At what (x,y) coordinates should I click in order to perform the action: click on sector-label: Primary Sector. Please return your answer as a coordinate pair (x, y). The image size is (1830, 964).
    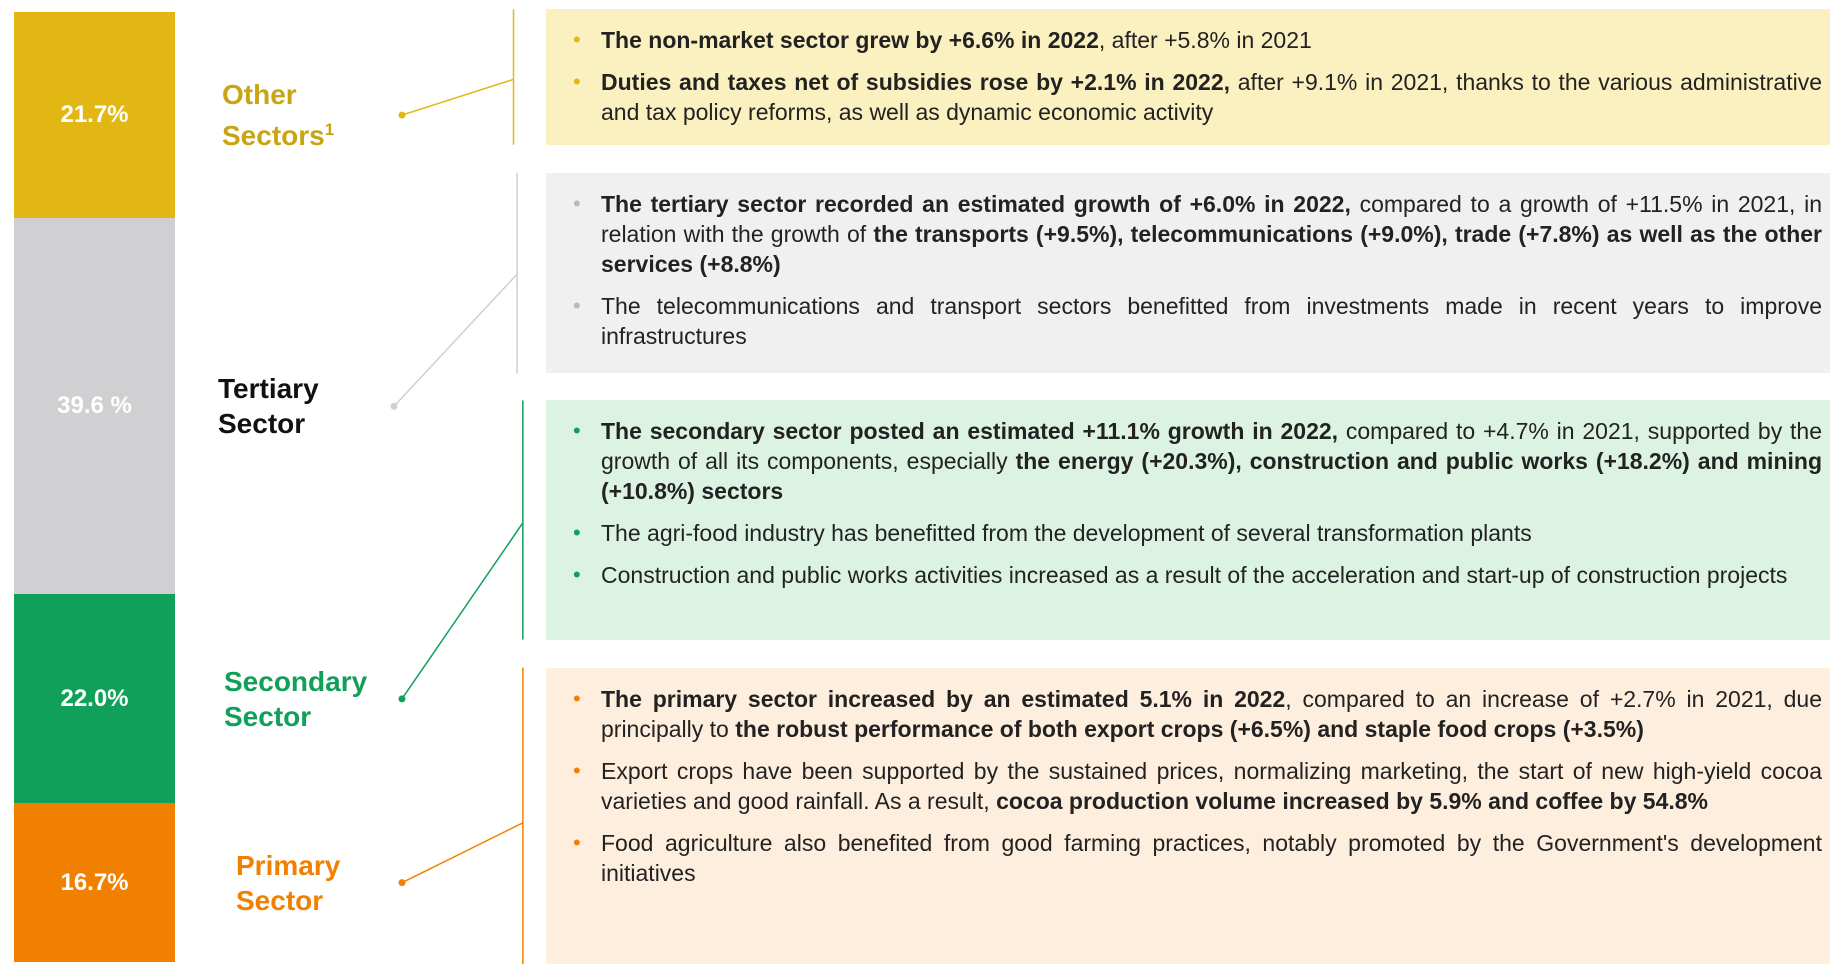
    Looking at the image, I should click on (311, 883).